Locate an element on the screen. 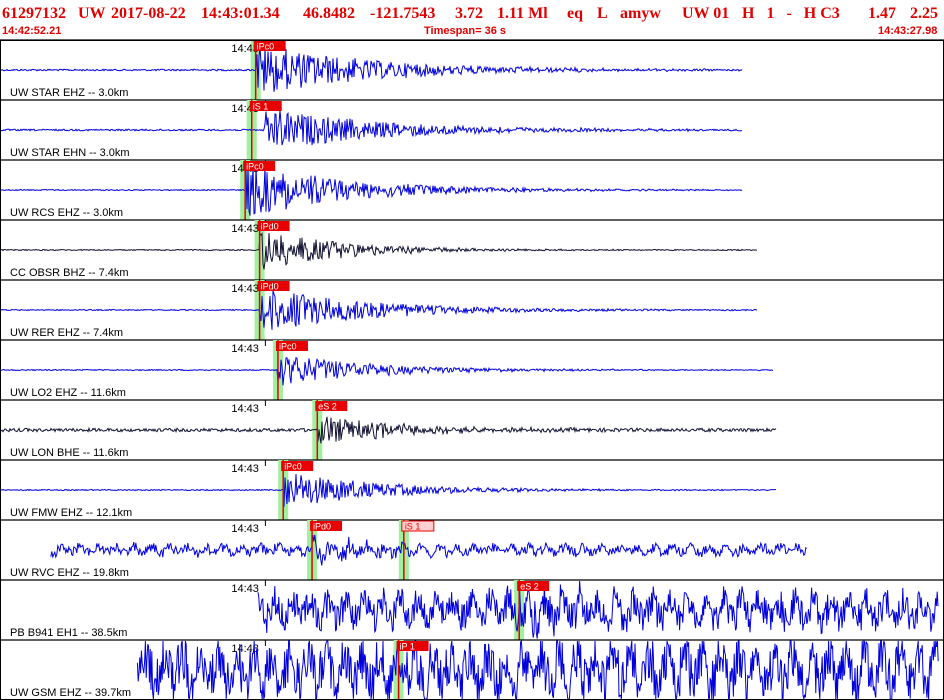 This screenshot has width=944, height=700. channel-row: 14:43 eS 2 UW LON BHE -- 11.6km is located at coordinates (472, 429).